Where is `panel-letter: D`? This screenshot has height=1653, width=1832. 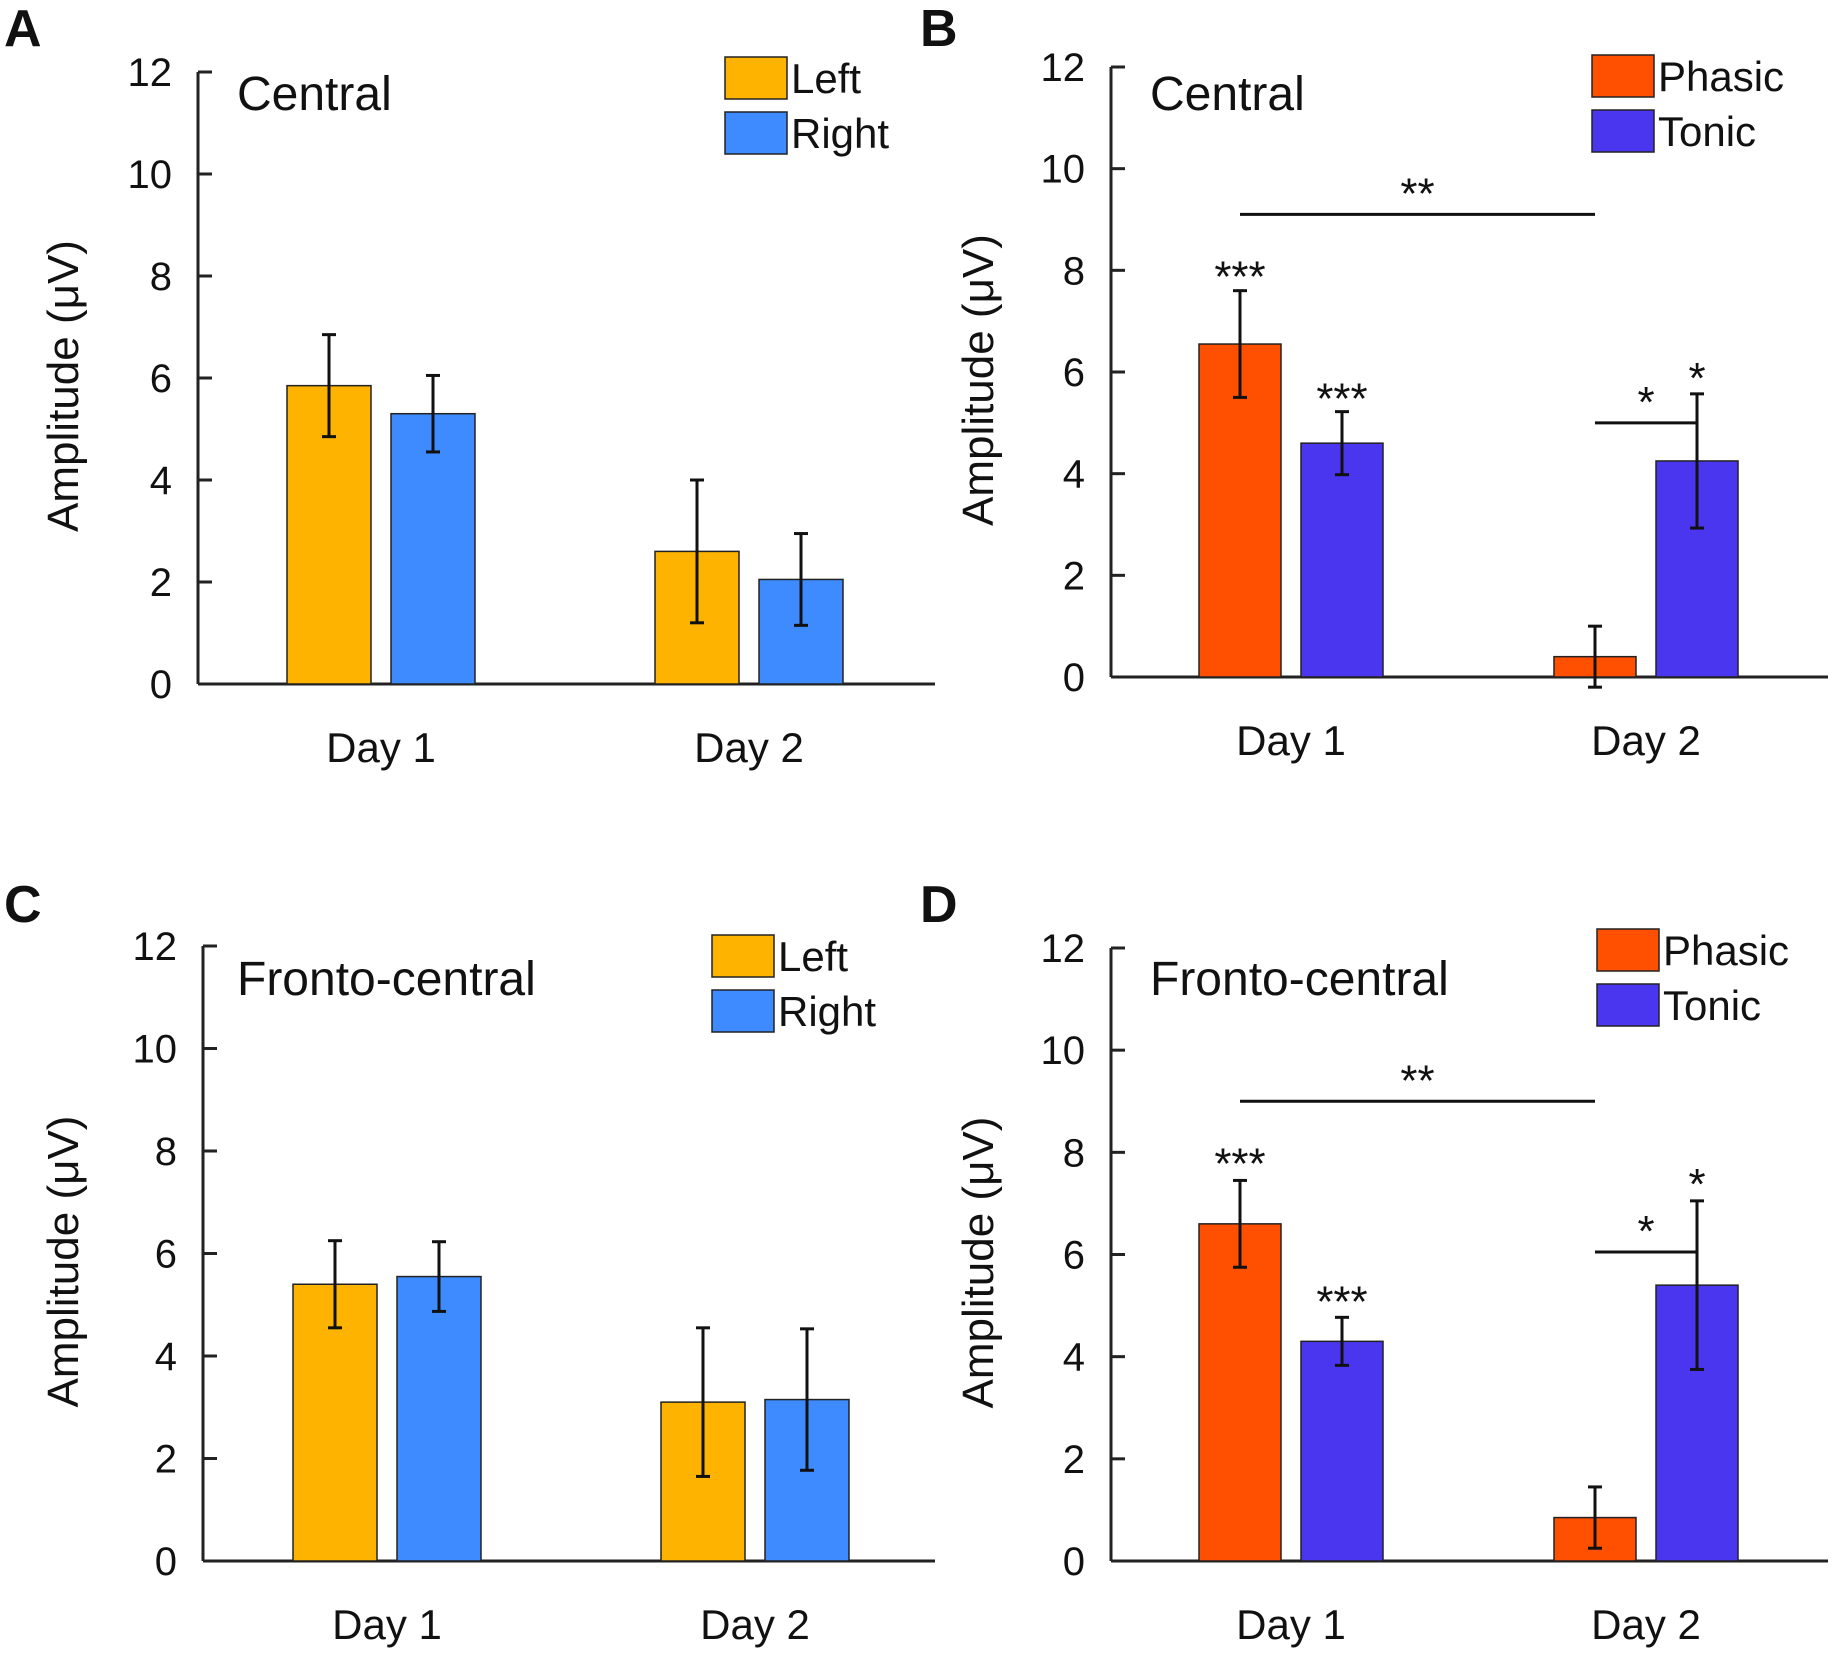
panel-letter: D is located at coordinates (939, 905).